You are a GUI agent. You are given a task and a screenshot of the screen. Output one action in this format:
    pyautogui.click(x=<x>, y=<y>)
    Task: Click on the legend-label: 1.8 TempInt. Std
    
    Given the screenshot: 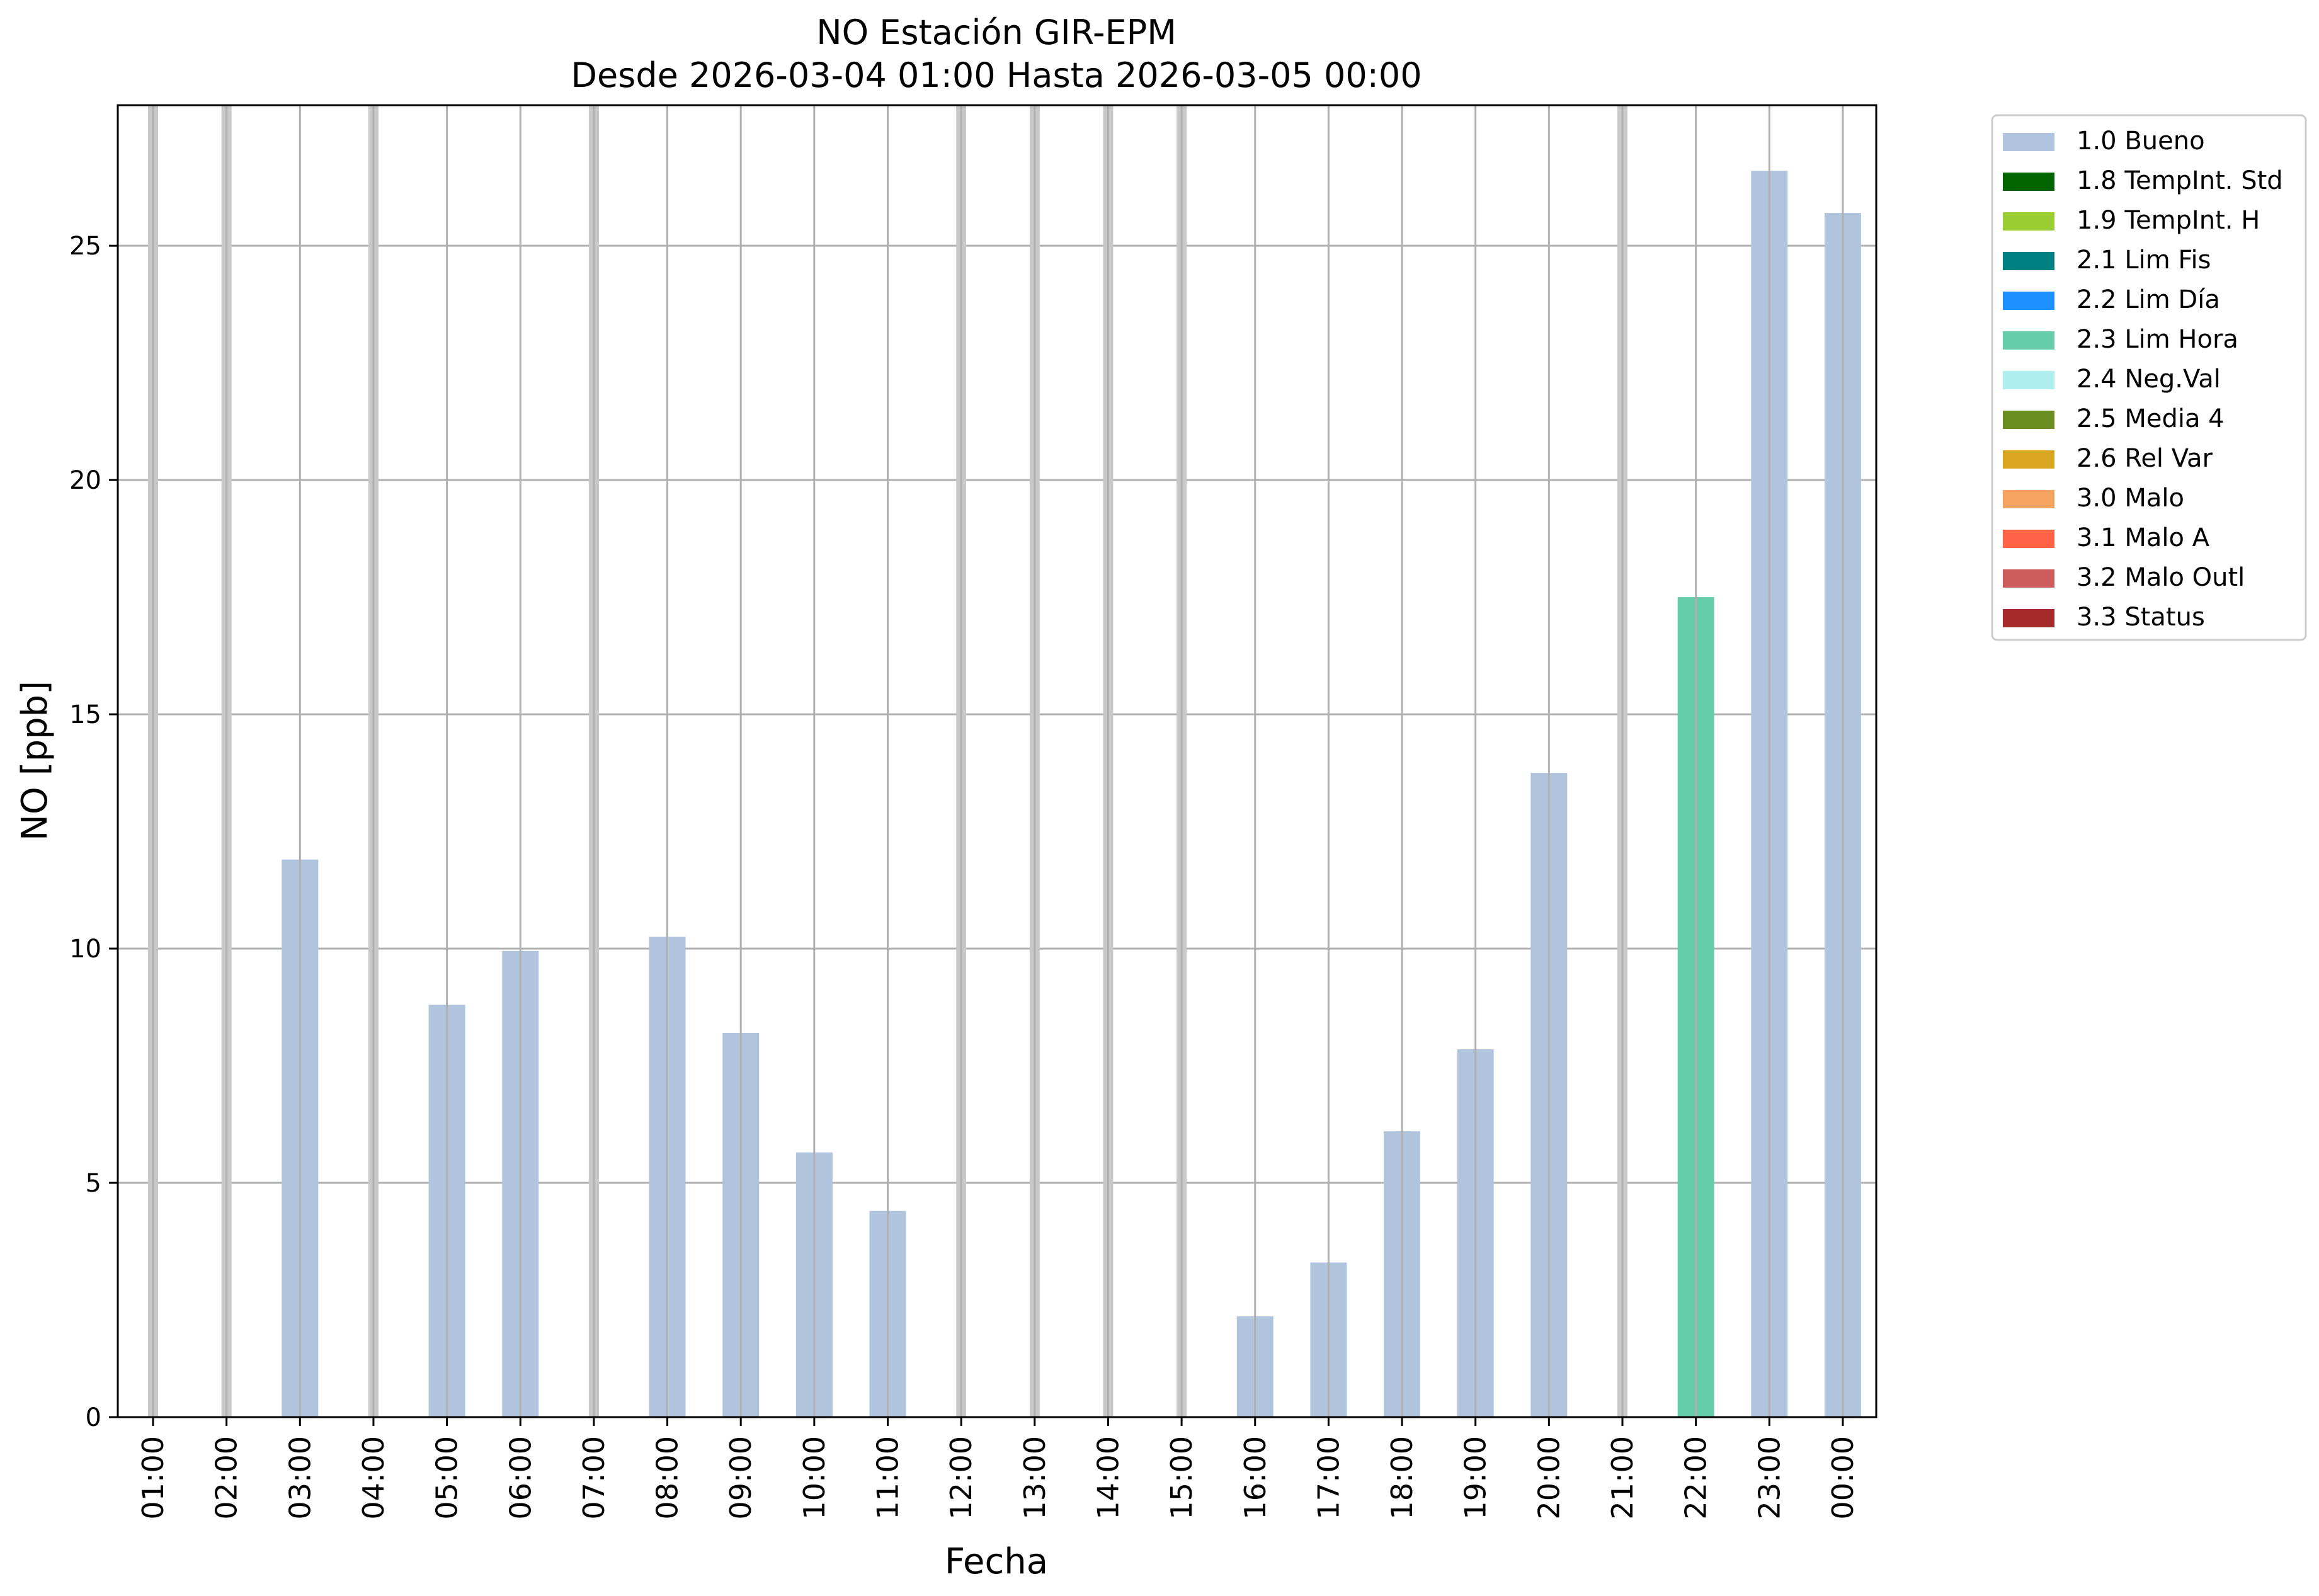 What is the action you would take?
    pyautogui.click(x=2180, y=180)
    